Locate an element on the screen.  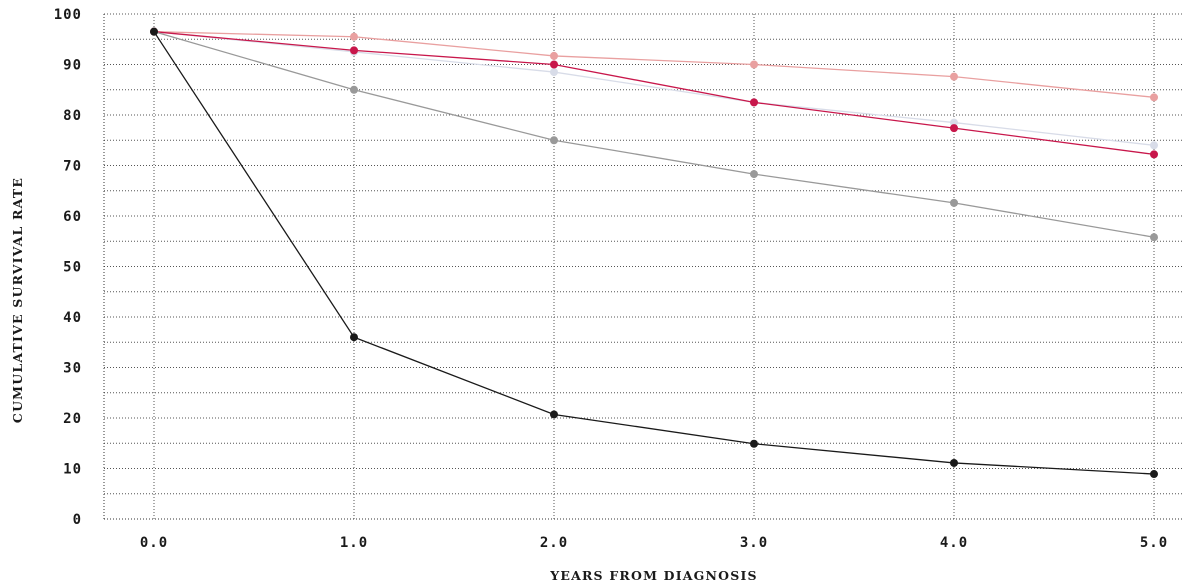
series-line is located at coordinates (654, 64).